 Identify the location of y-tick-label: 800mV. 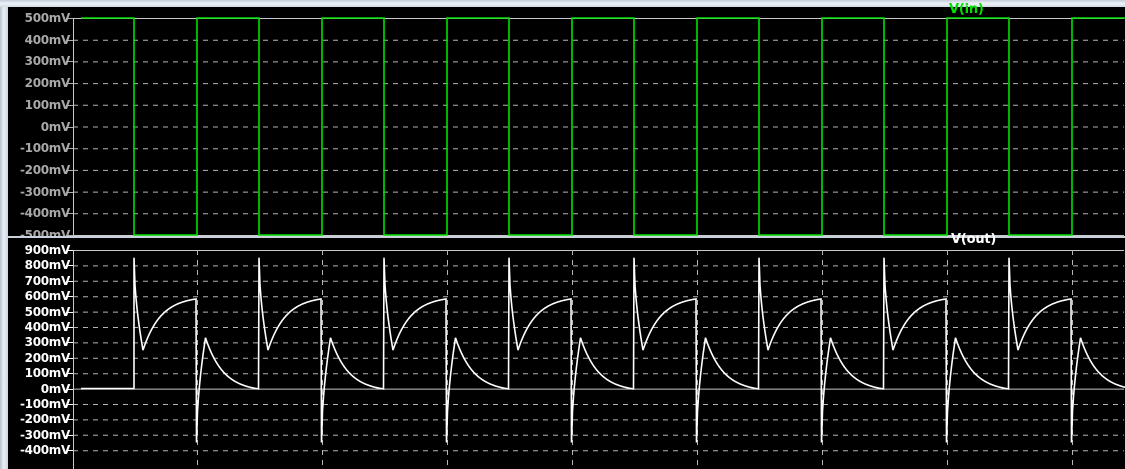
(47, 265).